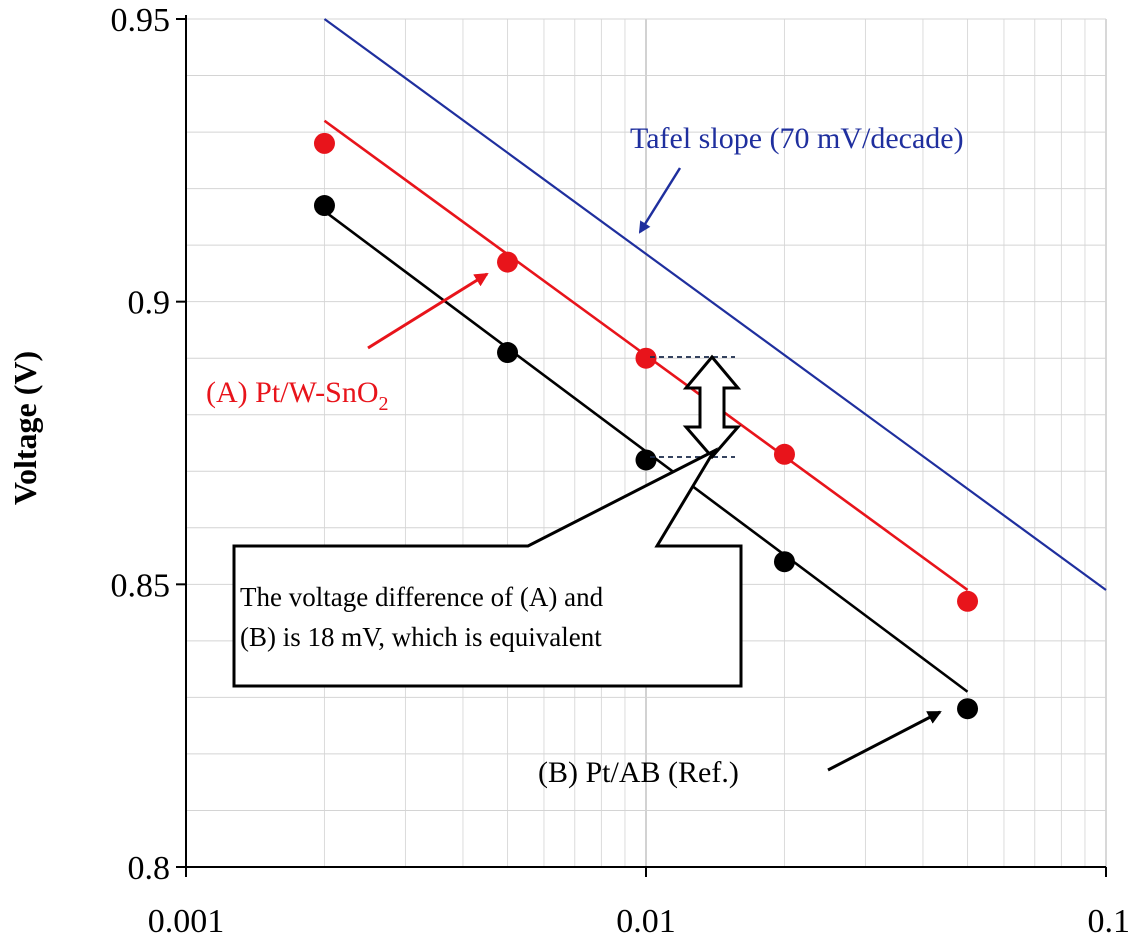 The height and width of the screenshot is (939, 1132). What do you see at coordinates (797, 138) in the screenshot?
I see `tafel-label: Tafel slope (70 mV/decade)` at bounding box center [797, 138].